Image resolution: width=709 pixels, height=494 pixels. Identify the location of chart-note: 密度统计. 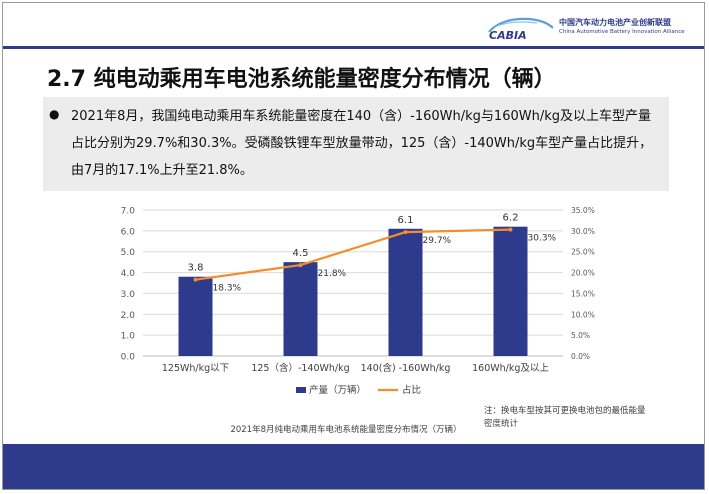
(501, 423).